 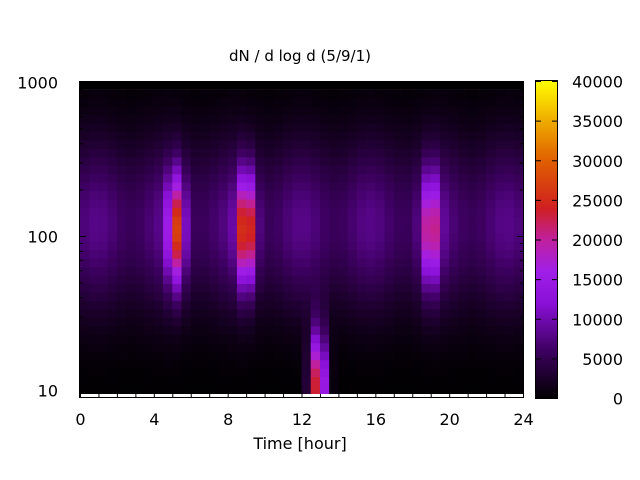 What do you see at coordinates (228, 419) in the screenshot?
I see `x-tick-label: 8` at bounding box center [228, 419].